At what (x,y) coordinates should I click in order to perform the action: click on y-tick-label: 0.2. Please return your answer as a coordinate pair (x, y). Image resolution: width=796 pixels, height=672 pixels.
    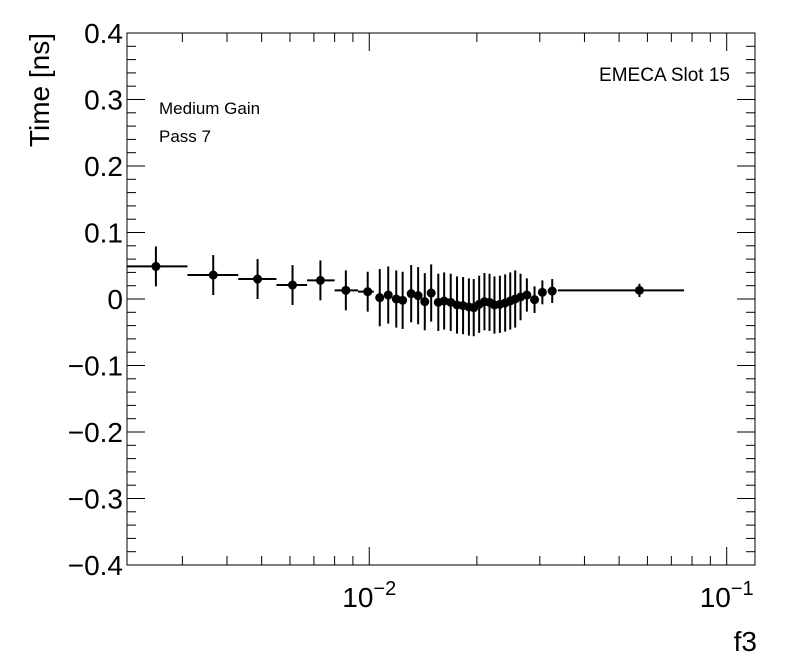
    Looking at the image, I should click on (103, 166).